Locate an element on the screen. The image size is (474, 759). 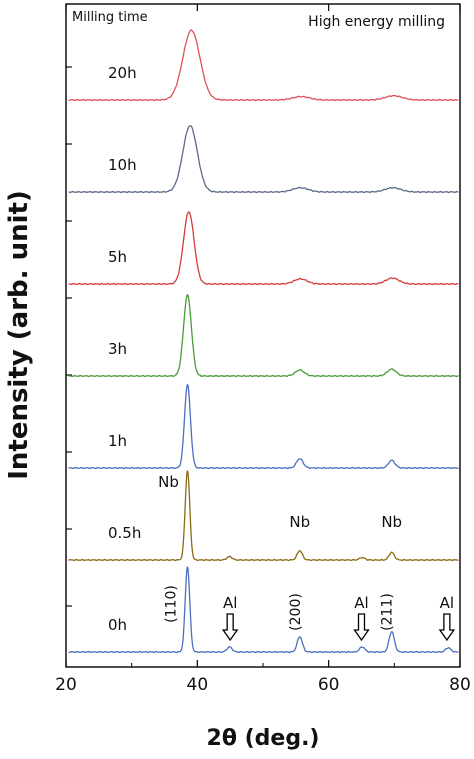
miller-index-label: (200) is located at coordinates (296, 612).